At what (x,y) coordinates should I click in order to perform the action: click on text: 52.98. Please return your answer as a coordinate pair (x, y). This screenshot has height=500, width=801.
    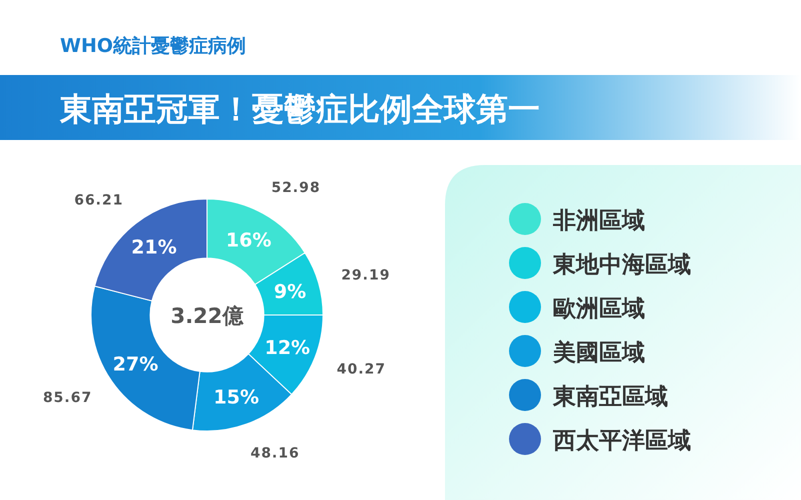
    Looking at the image, I should click on (296, 188).